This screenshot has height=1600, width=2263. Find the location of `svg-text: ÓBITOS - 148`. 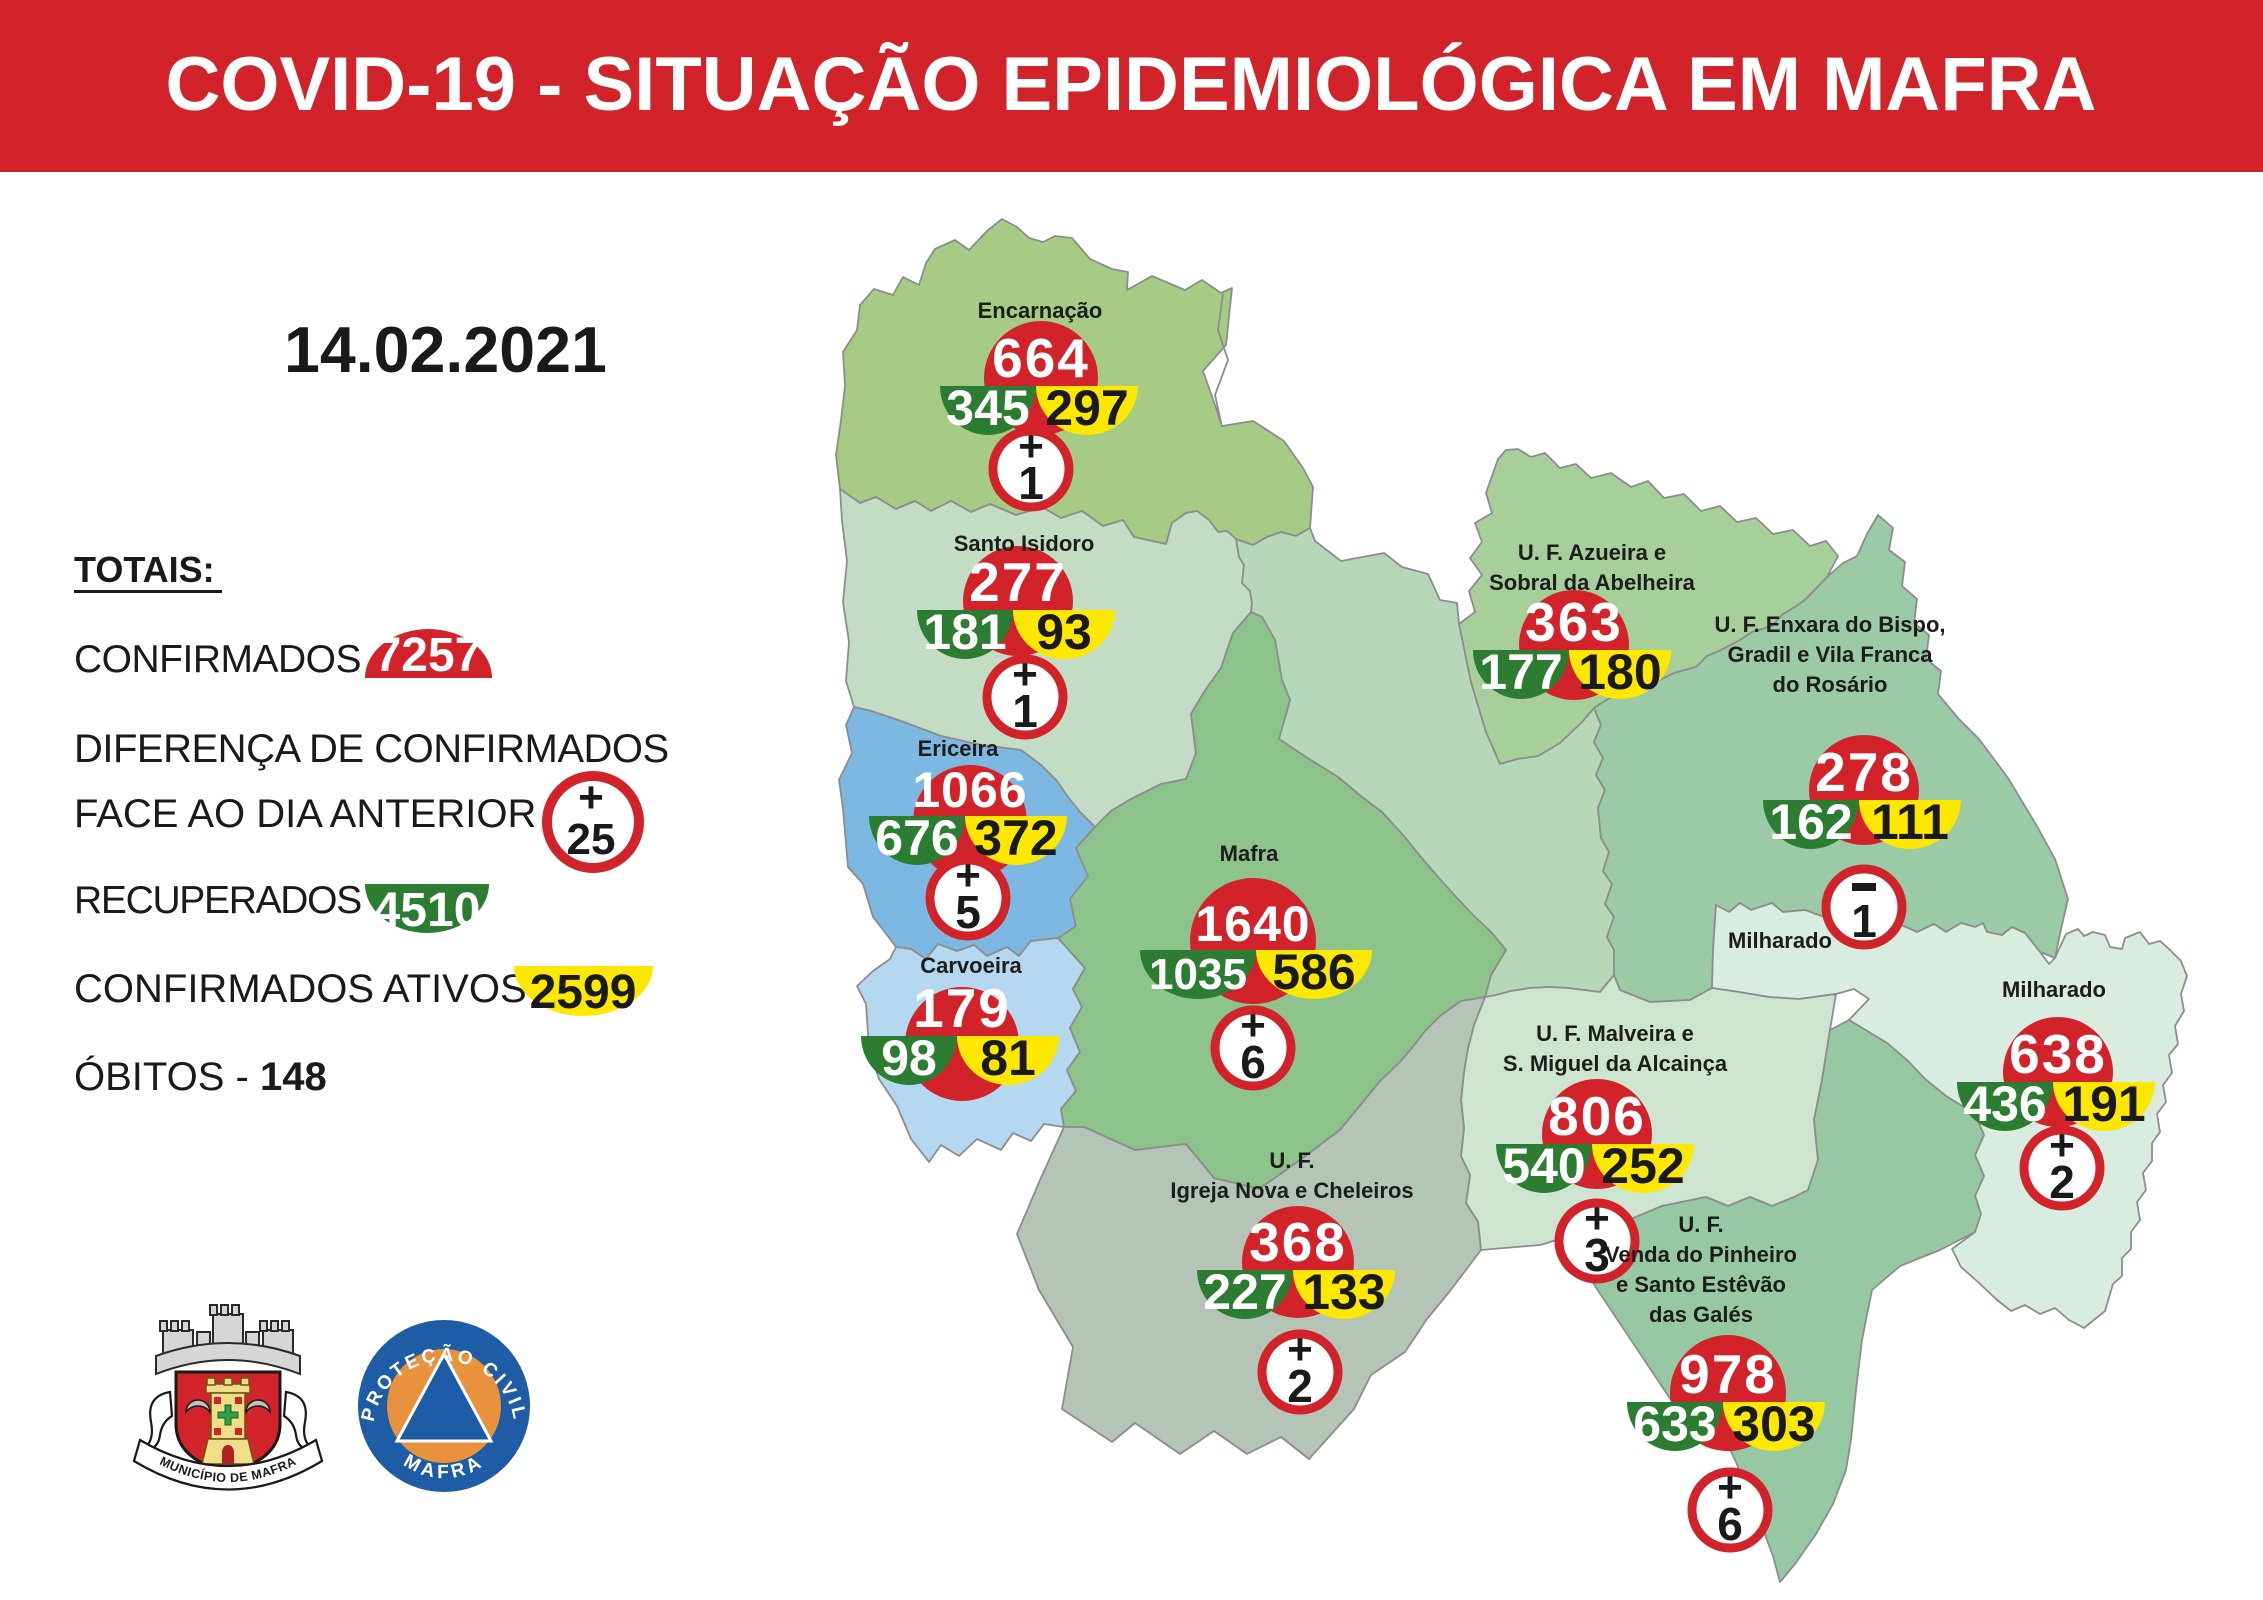

svg-text: ÓBITOS - 148 is located at coordinates (200, 1076).